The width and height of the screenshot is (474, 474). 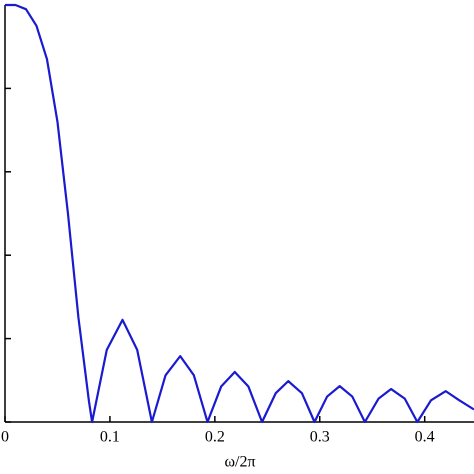 I want to click on x-tick-label: 0.1, so click(x=110, y=437).